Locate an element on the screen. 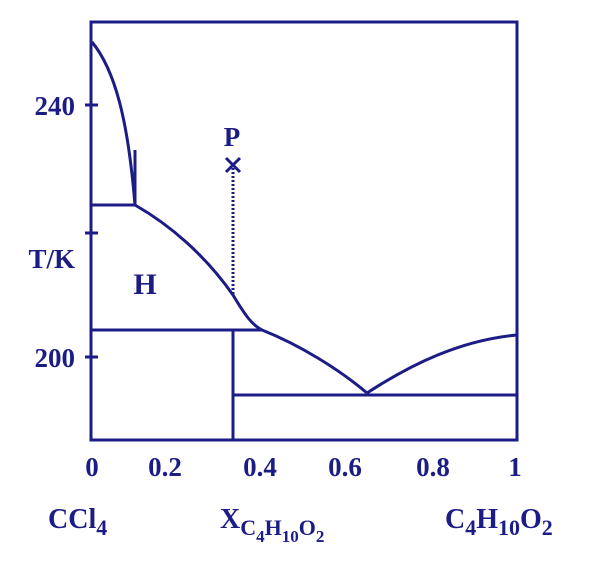 This screenshot has width=592, height=577. x-tick-label: 0 is located at coordinates (92, 467).